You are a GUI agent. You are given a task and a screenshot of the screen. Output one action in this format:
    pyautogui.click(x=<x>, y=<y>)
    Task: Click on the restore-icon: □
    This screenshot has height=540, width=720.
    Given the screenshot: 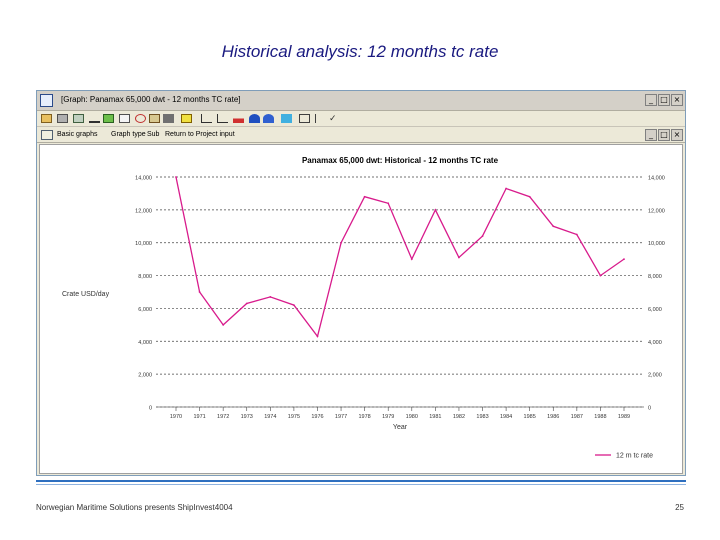 What is the action you would take?
    pyautogui.click(x=664, y=100)
    